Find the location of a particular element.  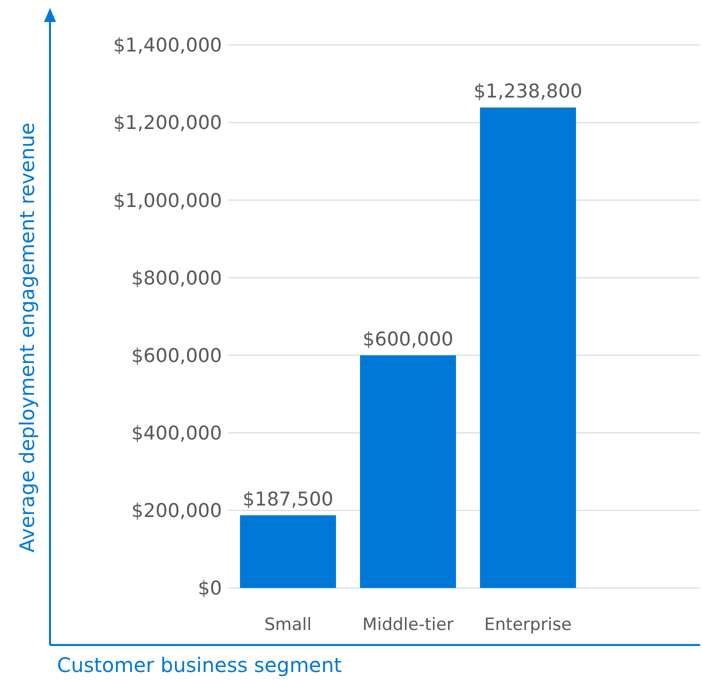

y-tick-label: $600,000 is located at coordinates (176, 355).